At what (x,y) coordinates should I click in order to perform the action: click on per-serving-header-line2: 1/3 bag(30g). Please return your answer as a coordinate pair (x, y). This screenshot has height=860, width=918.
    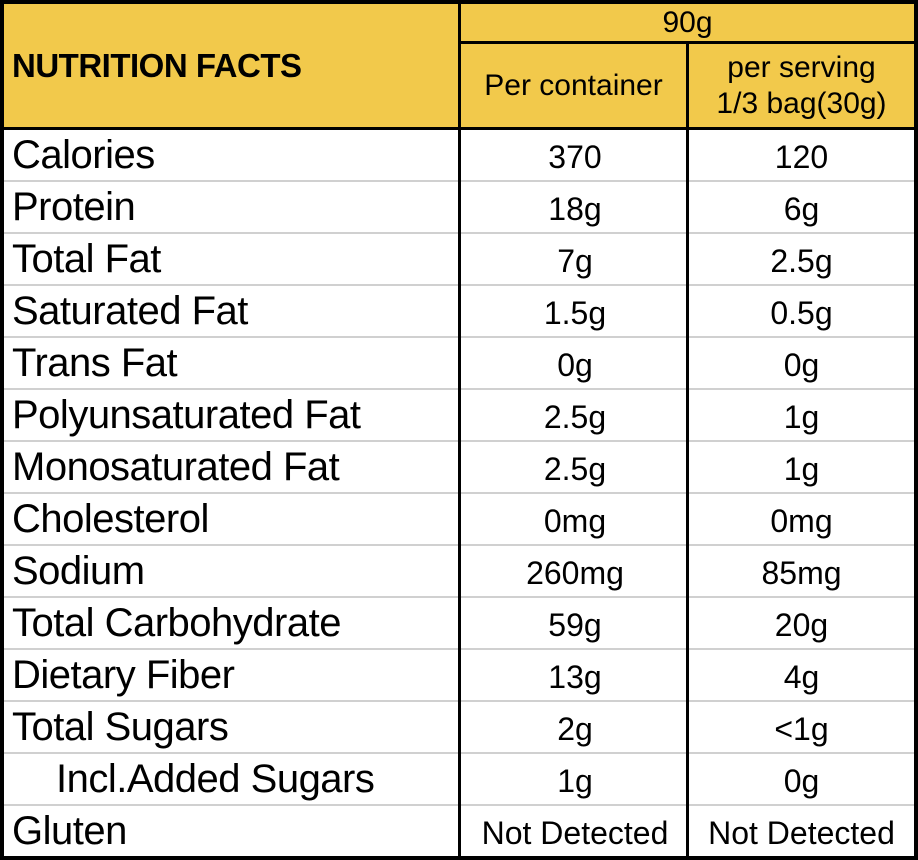
    Looking at the image, I should click on (801, 103).